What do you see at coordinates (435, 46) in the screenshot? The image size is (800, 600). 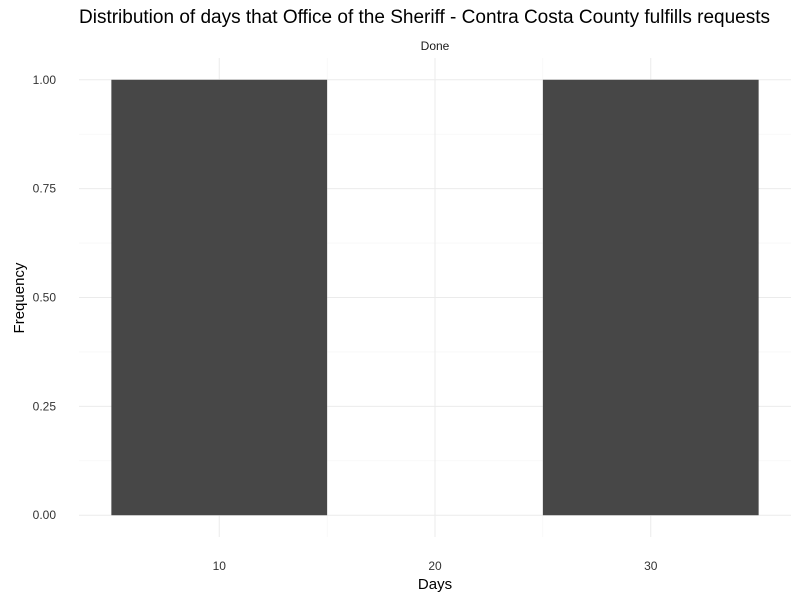 I see `facet-strip-label: Done` at bounding box center [435, 46].